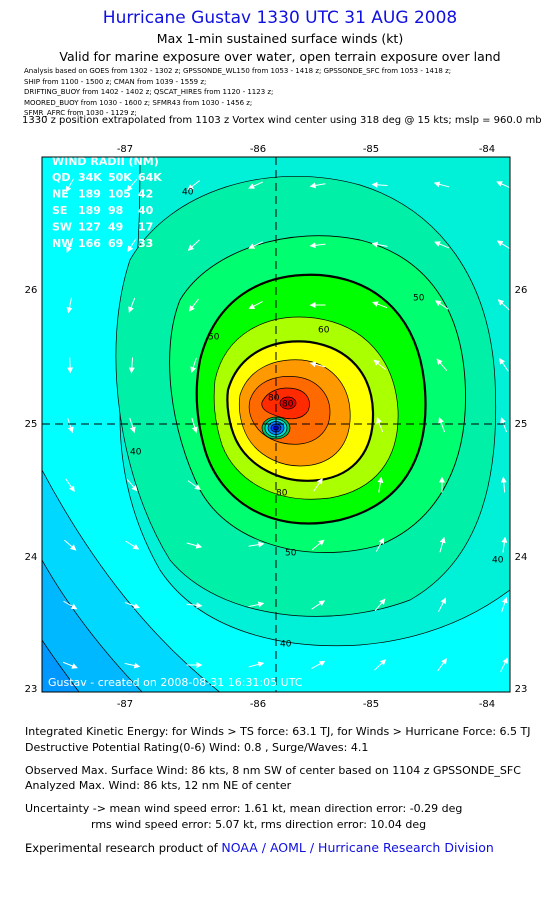 This screenshot has height=915, width=560. What do you see at coordinates (150, 177) in the screenshot?
I see `wind-radii-cell: 64K` at bounding box center [150, 177].